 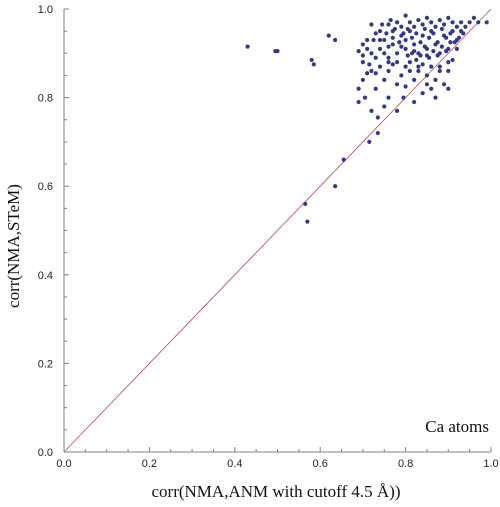 I want to click on x-tick-label: 1.0, so click(x=490, y=464).